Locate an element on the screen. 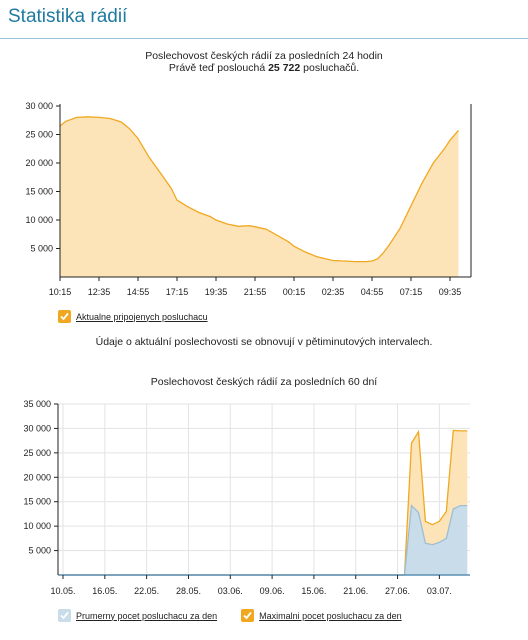  series-average-listeners-line is located at coordinates (265, 540).